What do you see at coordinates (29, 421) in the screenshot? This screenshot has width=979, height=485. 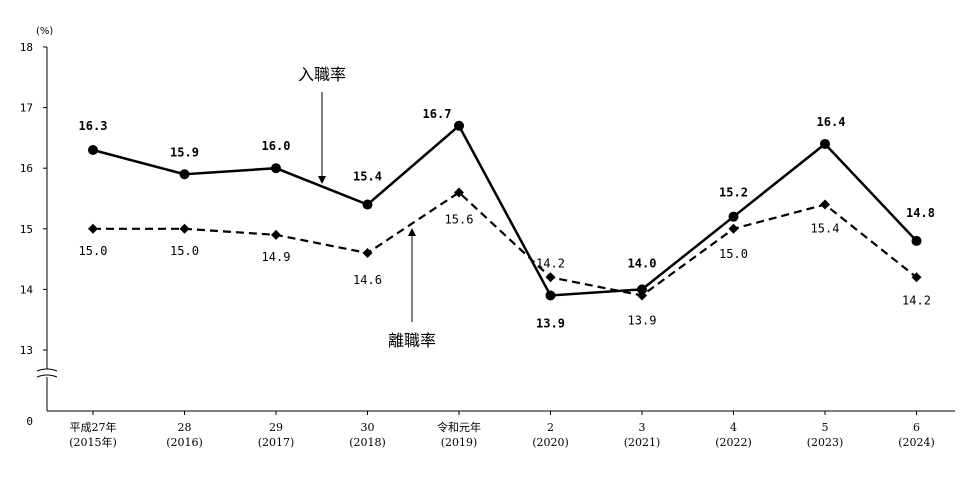 I see `y-tick-label: 0` at bounding box center [29, 421].